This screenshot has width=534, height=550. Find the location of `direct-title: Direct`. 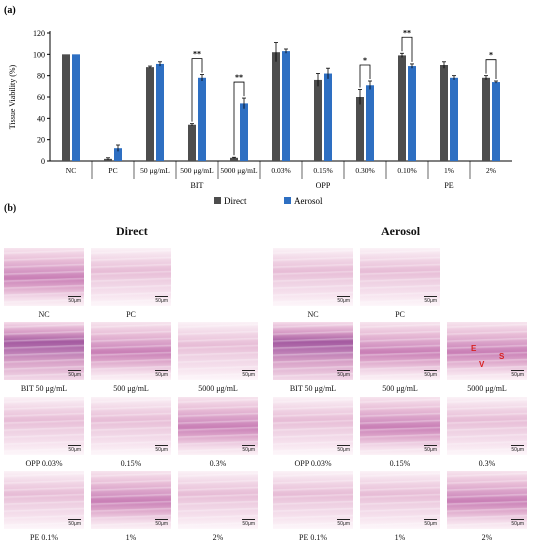

direct-title: Direct is located at coordinates (132, 231).